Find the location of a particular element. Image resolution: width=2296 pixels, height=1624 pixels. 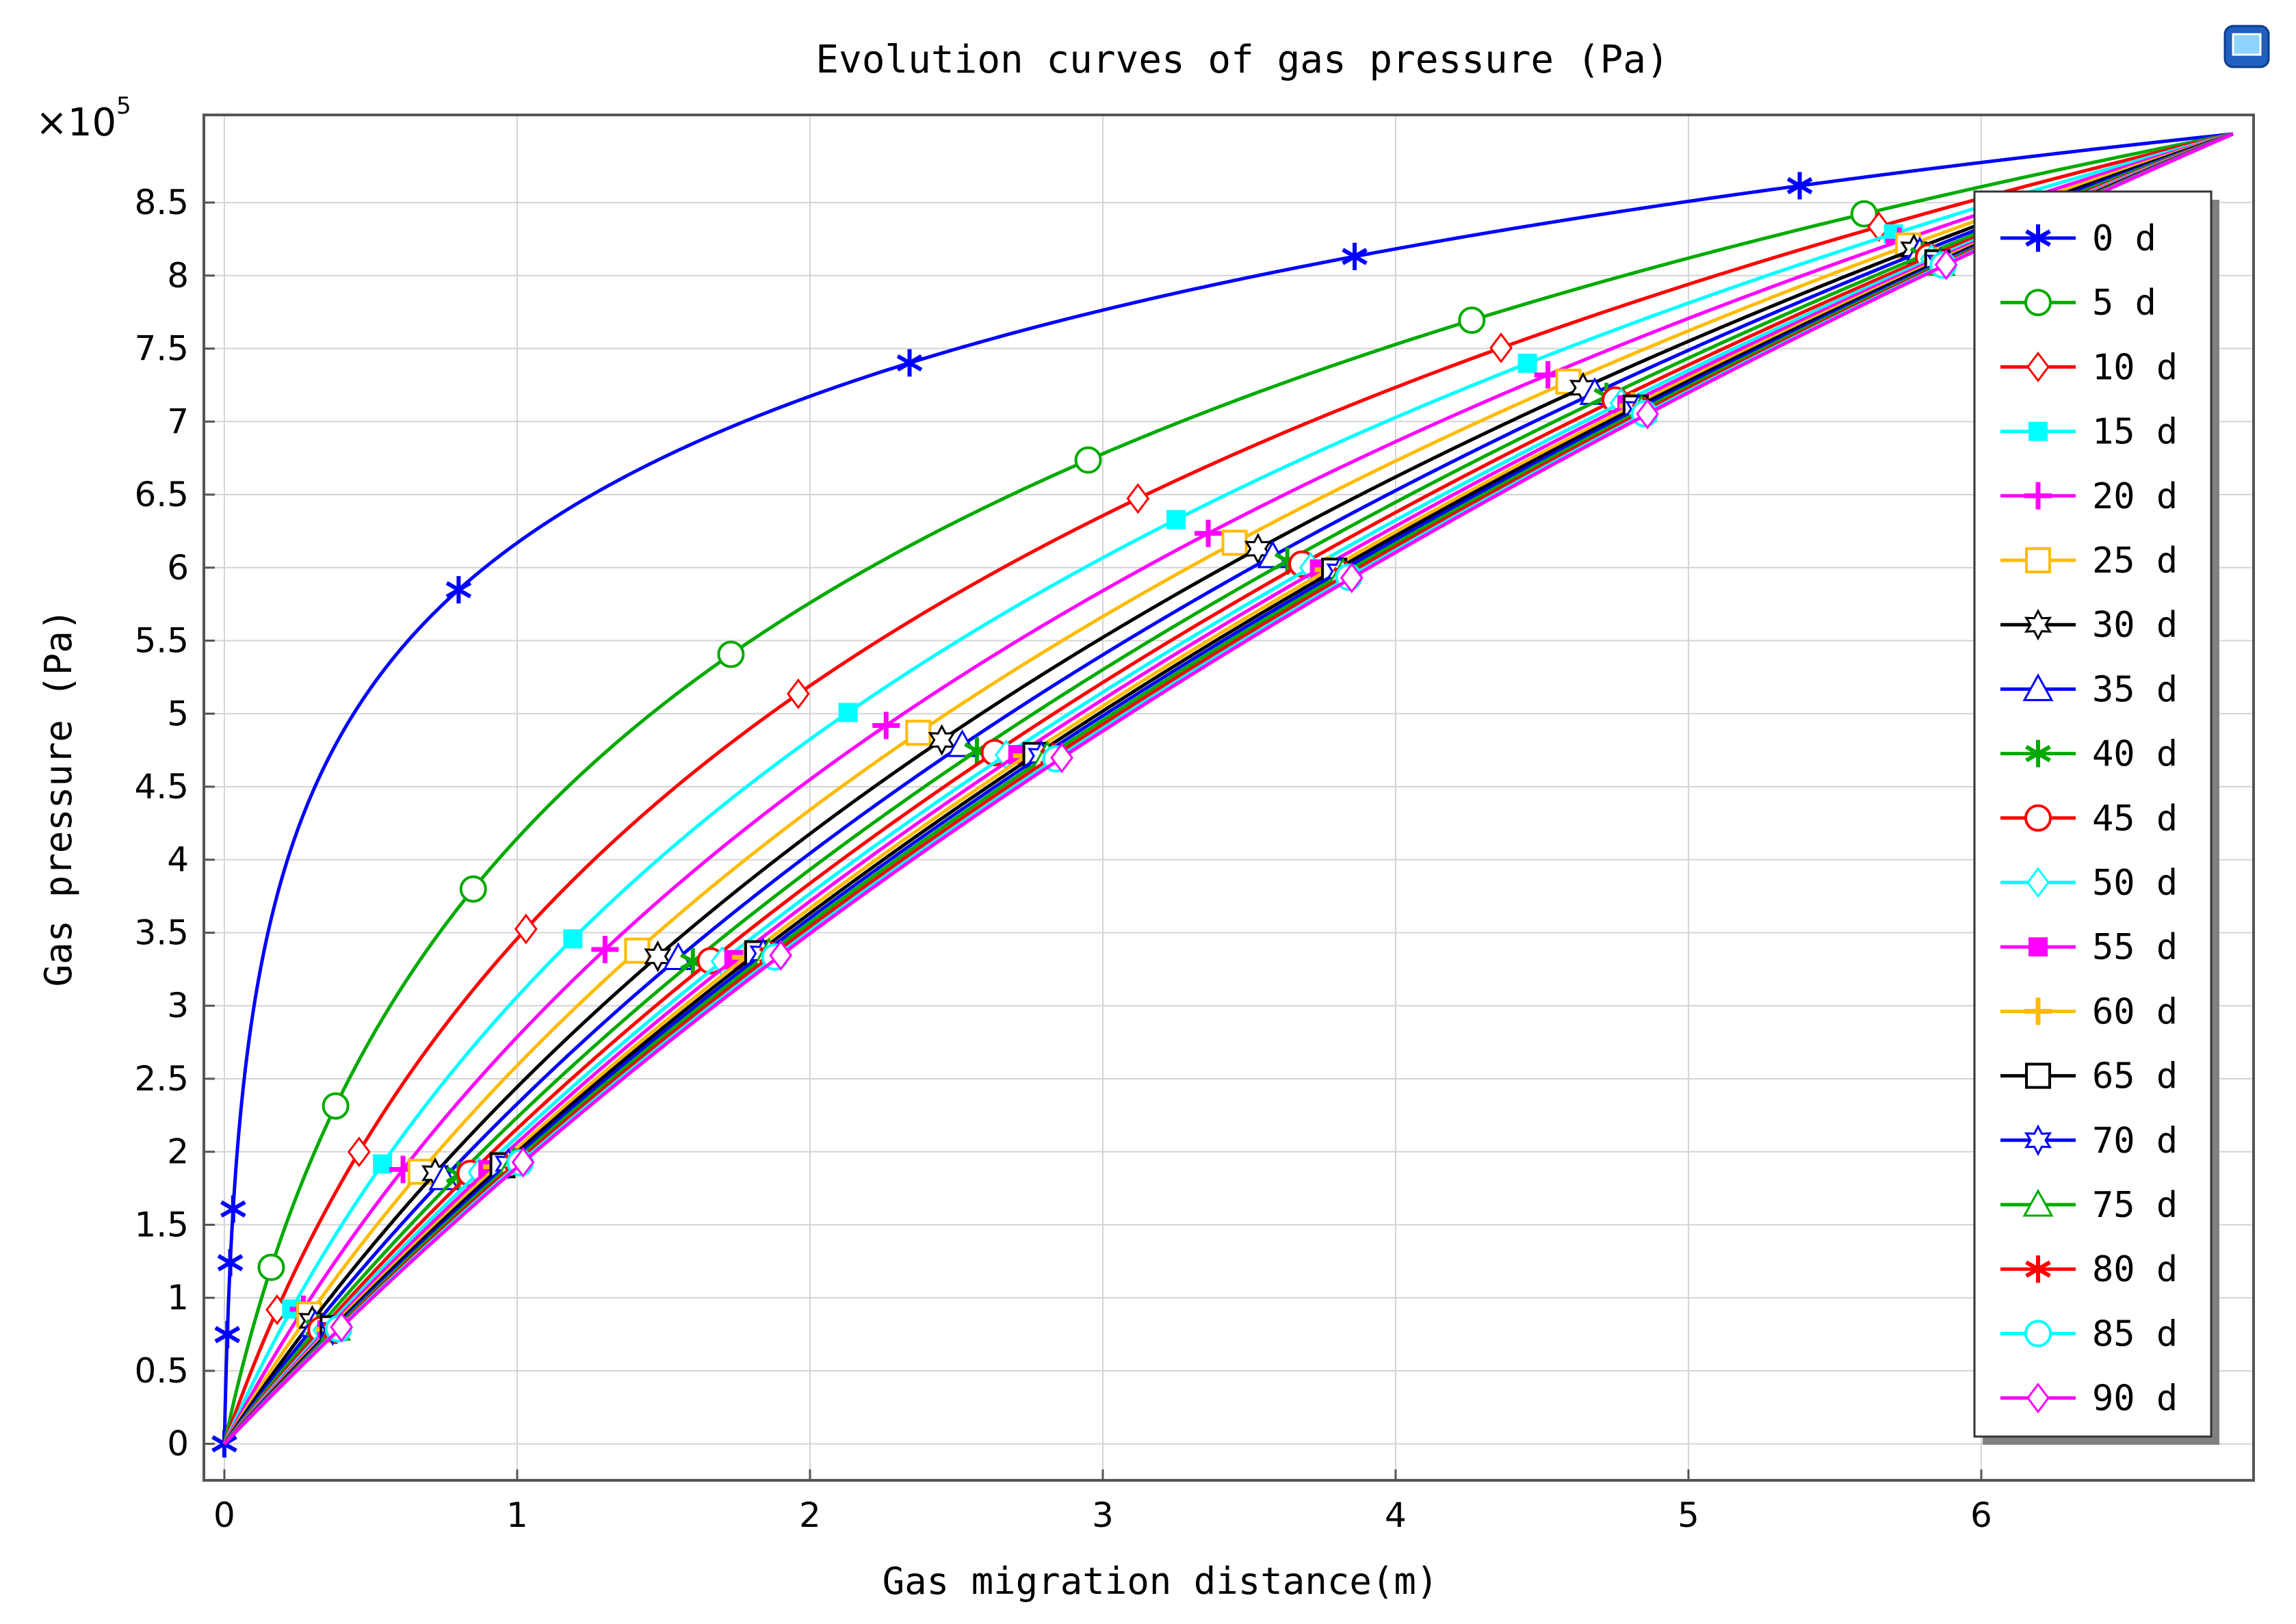

legend-label: 75 d is located at coordinates (2135, 1205).